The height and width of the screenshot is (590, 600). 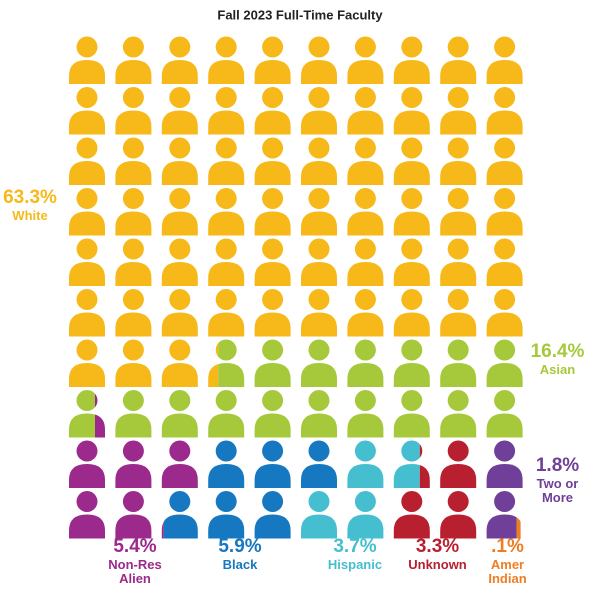 I want to click on category-name: Two or More, so click(x=557, y=490).